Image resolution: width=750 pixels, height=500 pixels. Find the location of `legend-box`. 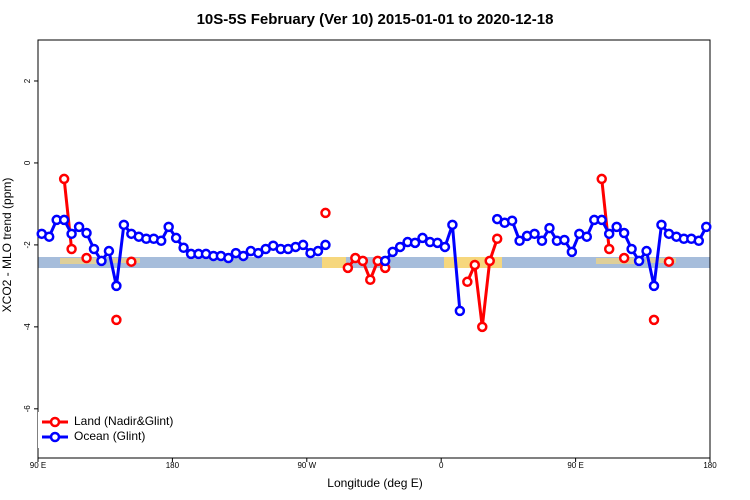

legend-box is located at coordinates (109, 430).